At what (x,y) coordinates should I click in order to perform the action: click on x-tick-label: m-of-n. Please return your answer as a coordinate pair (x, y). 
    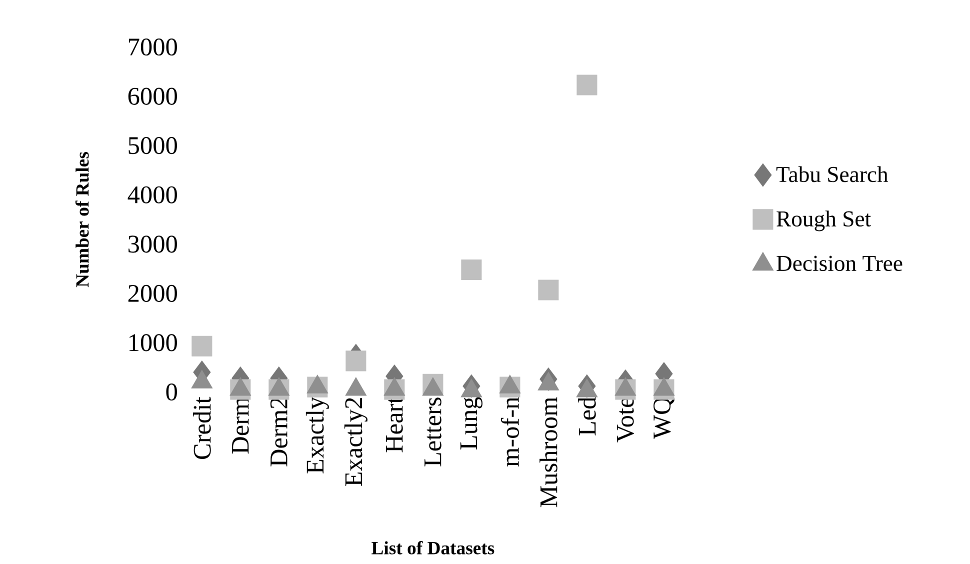
    Looking at the image, I should click on (509, 432).